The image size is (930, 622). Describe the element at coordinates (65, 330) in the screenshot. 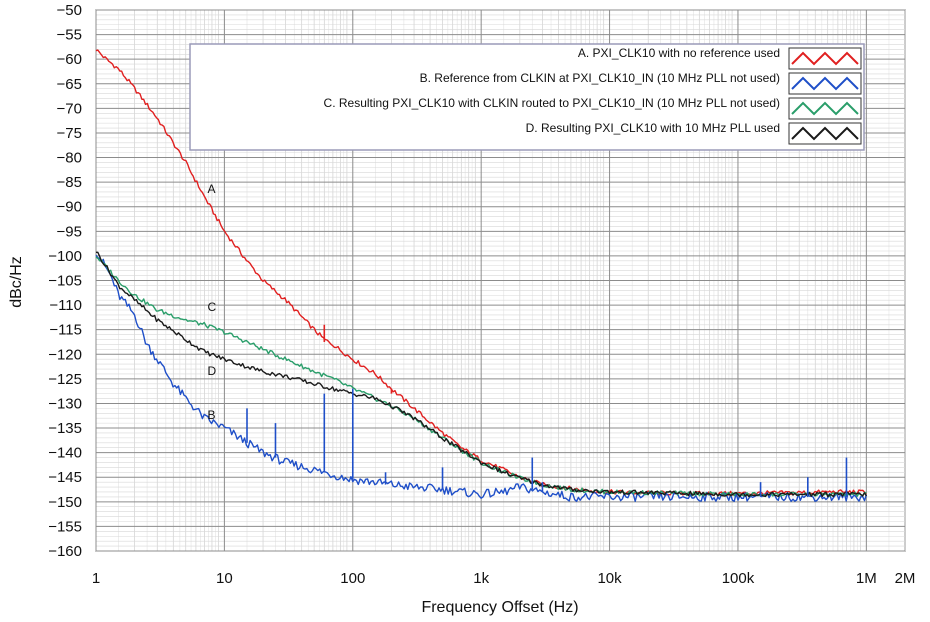

I see `y-tick-label: −115` at that location.